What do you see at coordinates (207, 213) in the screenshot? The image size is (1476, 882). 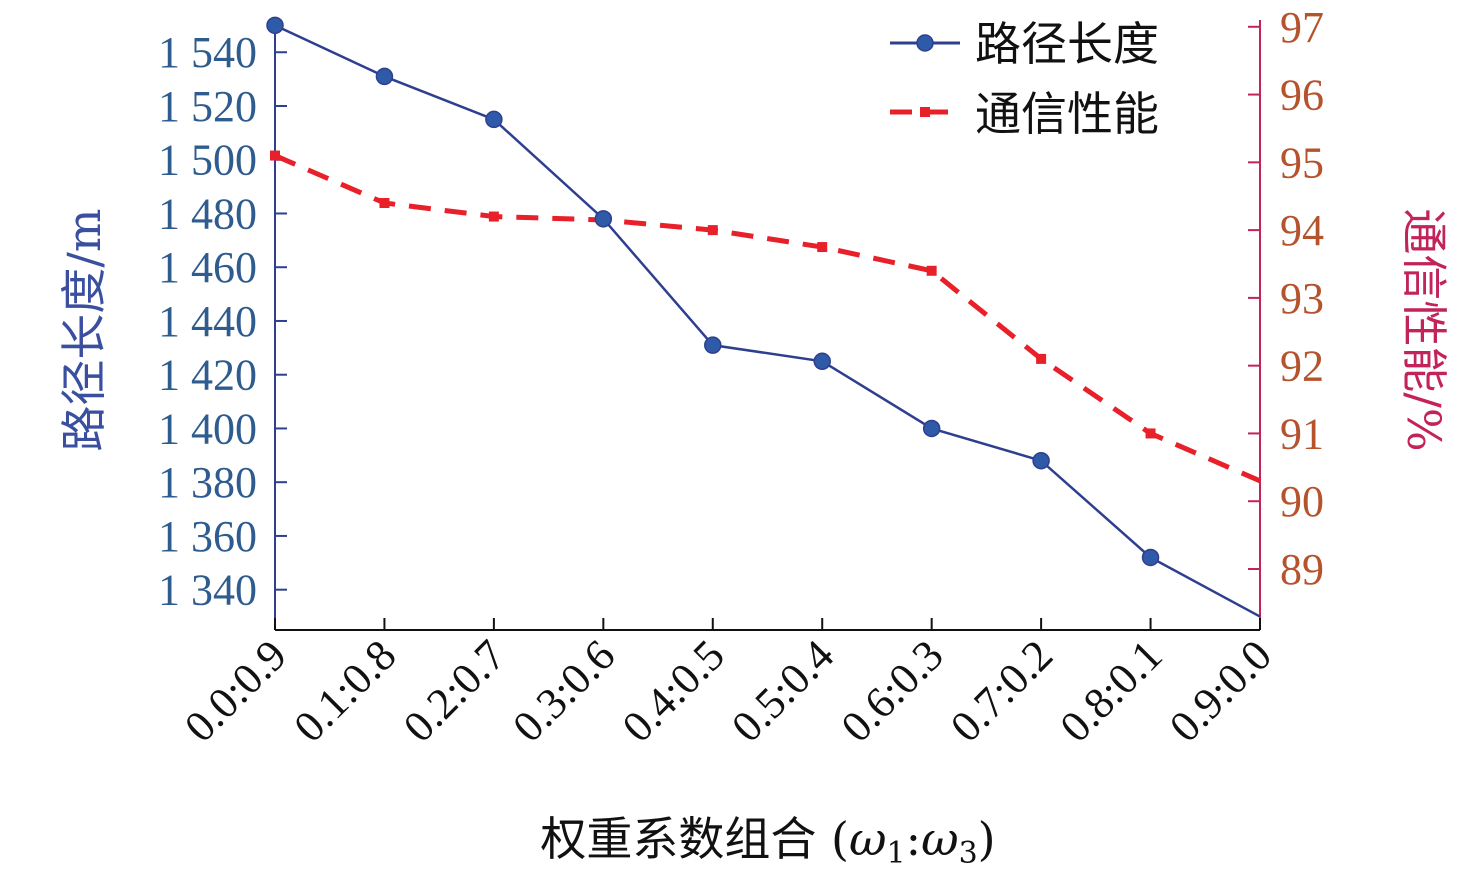 I see `y-left-tick-label: 1 480` at bounding box center [207, 213].